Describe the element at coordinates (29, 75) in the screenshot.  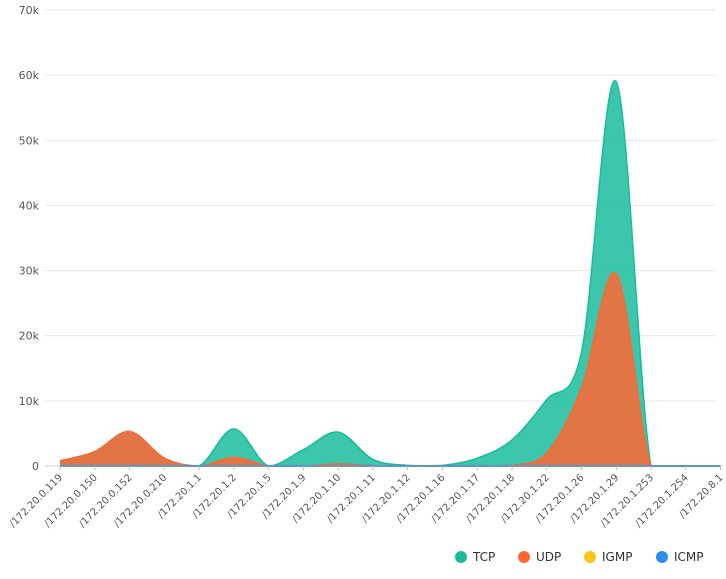
I see `y-tick-label: 60k` at that location.